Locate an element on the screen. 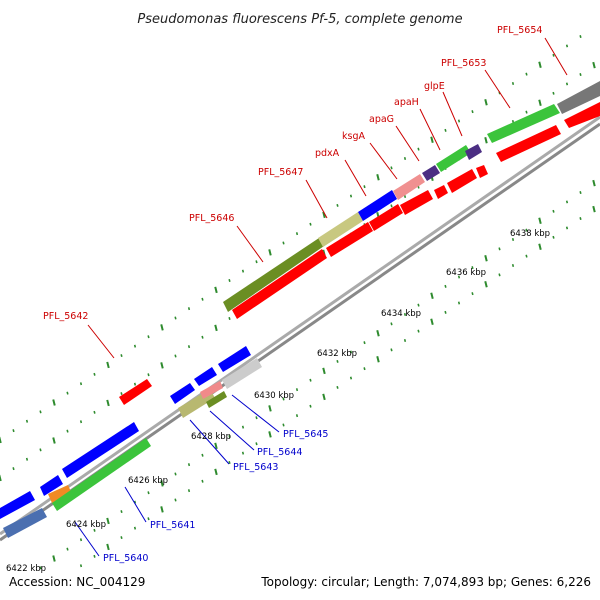 The height and width of the screenshot is (600, 600). feature-blue-left-edge is located at coordinates (17, 505).